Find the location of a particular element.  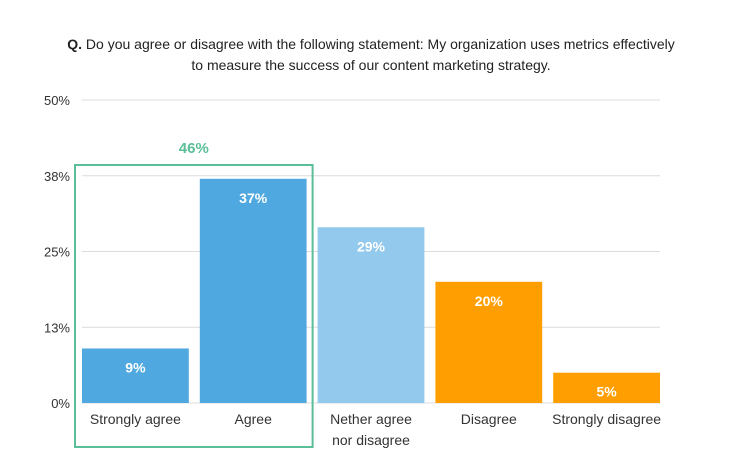

category-label: Disagree is located at coordinates (489, 419).